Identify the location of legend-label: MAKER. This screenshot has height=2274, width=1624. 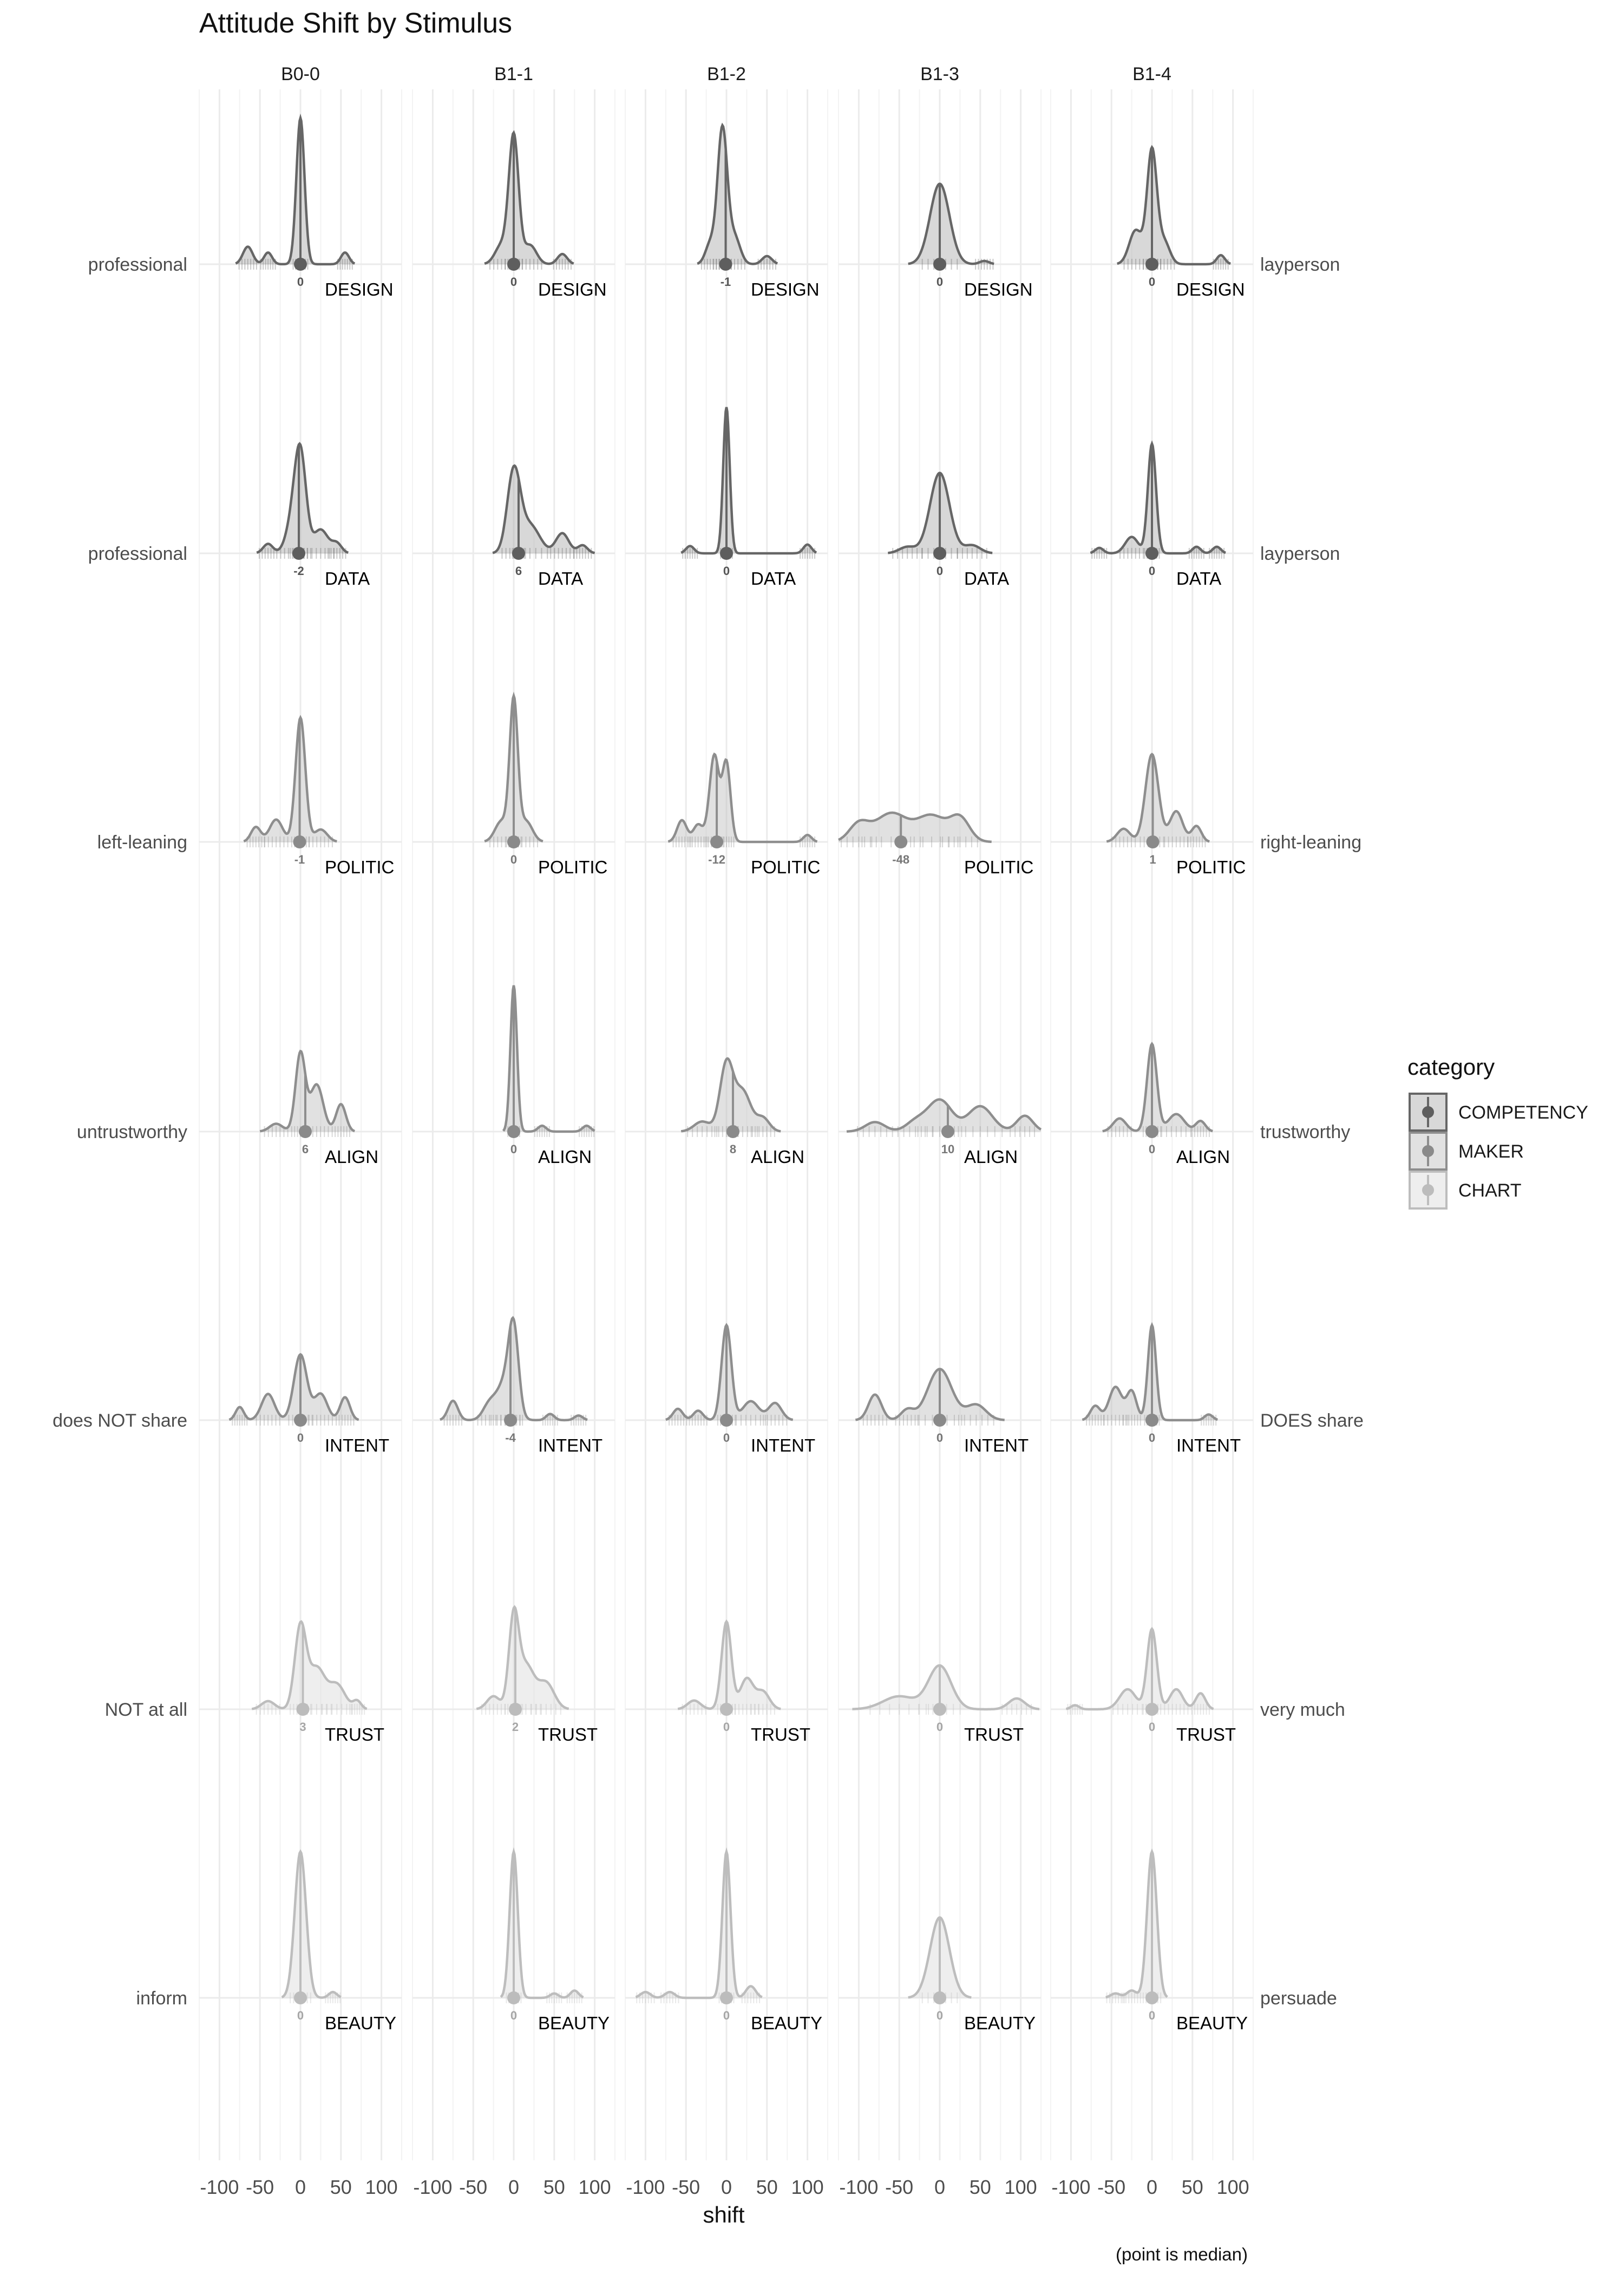
(1491, 1151).